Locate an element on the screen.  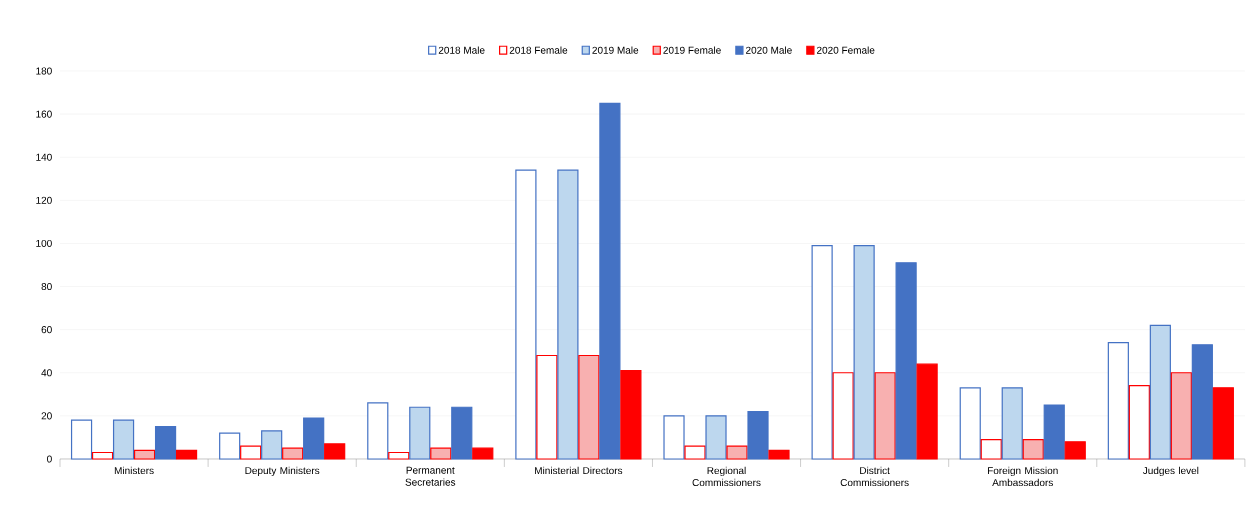
x-tick-label: District Commissioners is located at coordinates (874, 476).